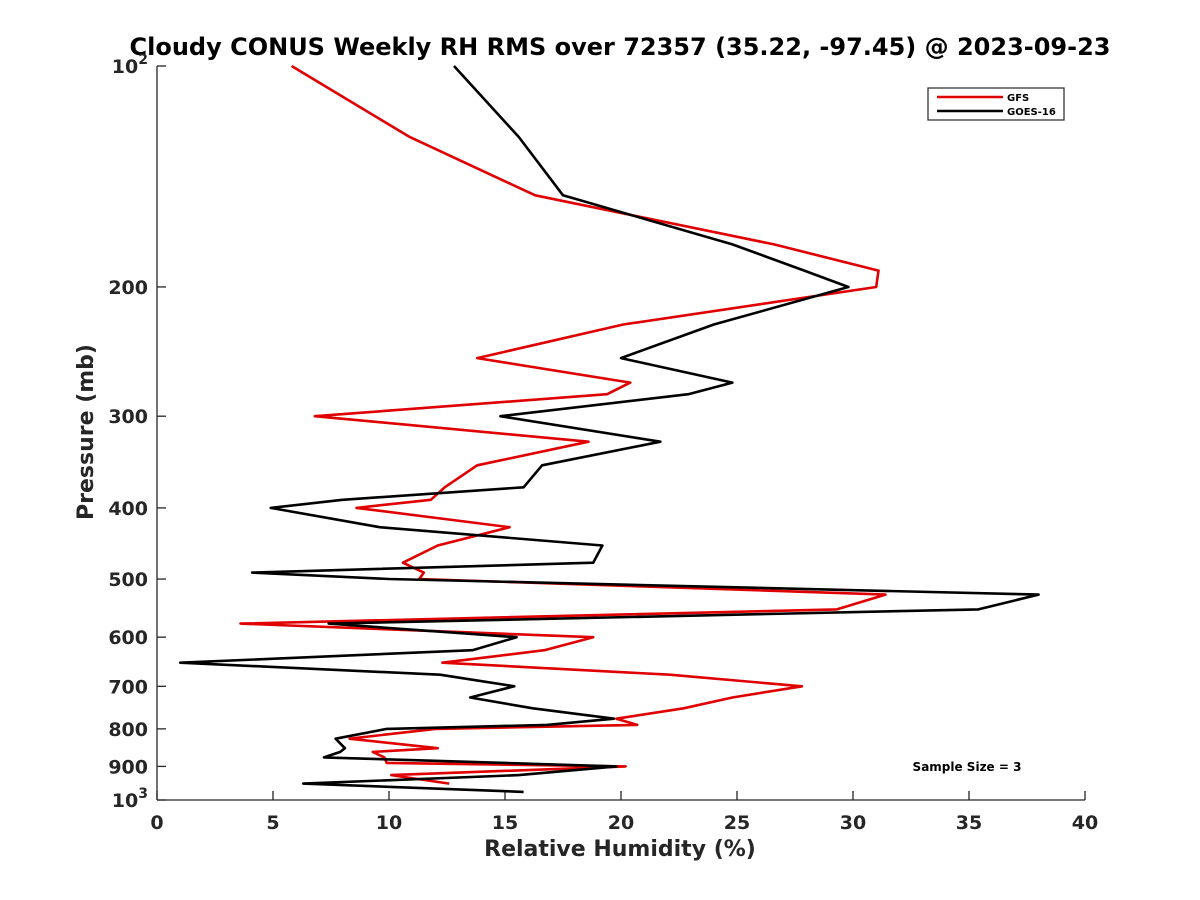 This screenshot has height=900, width=1200. I want to click on x-tick-label: 25, so click(737, 823).